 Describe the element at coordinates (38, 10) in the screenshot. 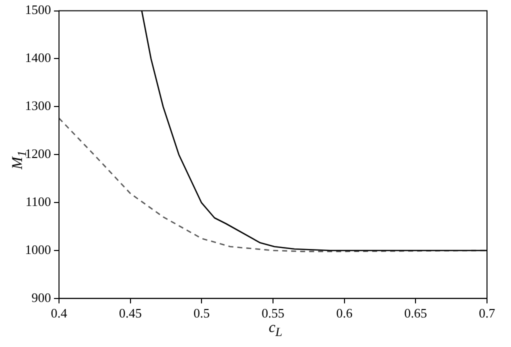

I see `y-tick-label: 1500` at that location.